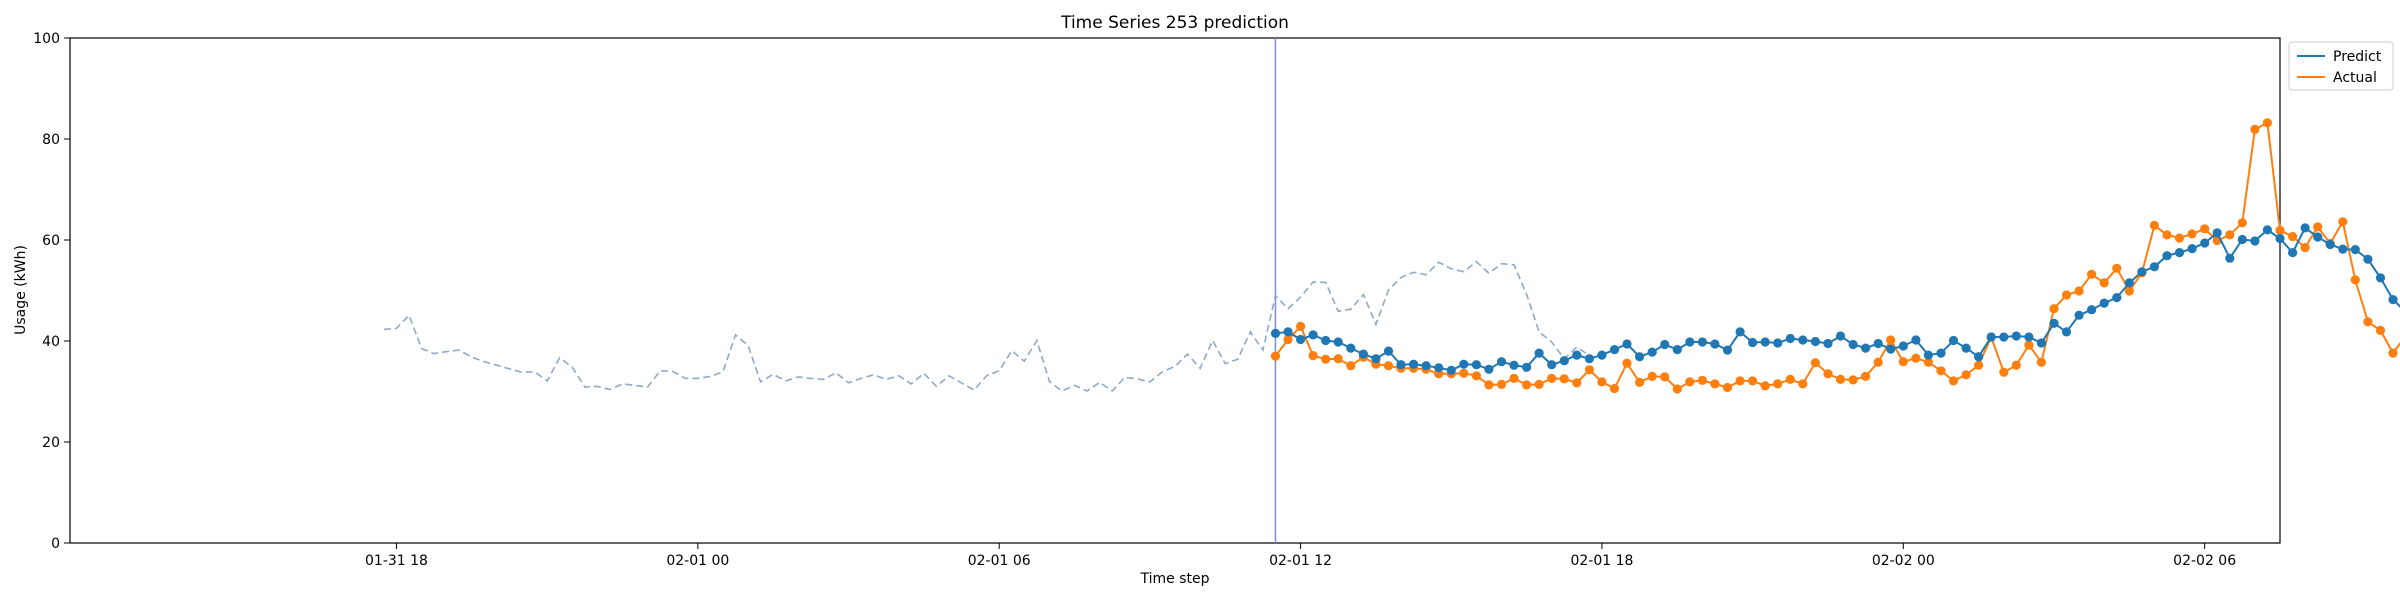 The height and width of the screenshot is (600, 2400). What do you see at coordinates (1903, 561) in the screenshot?
I see `x-tick-label: 02-02 00` at bounding box center [1903, 561].